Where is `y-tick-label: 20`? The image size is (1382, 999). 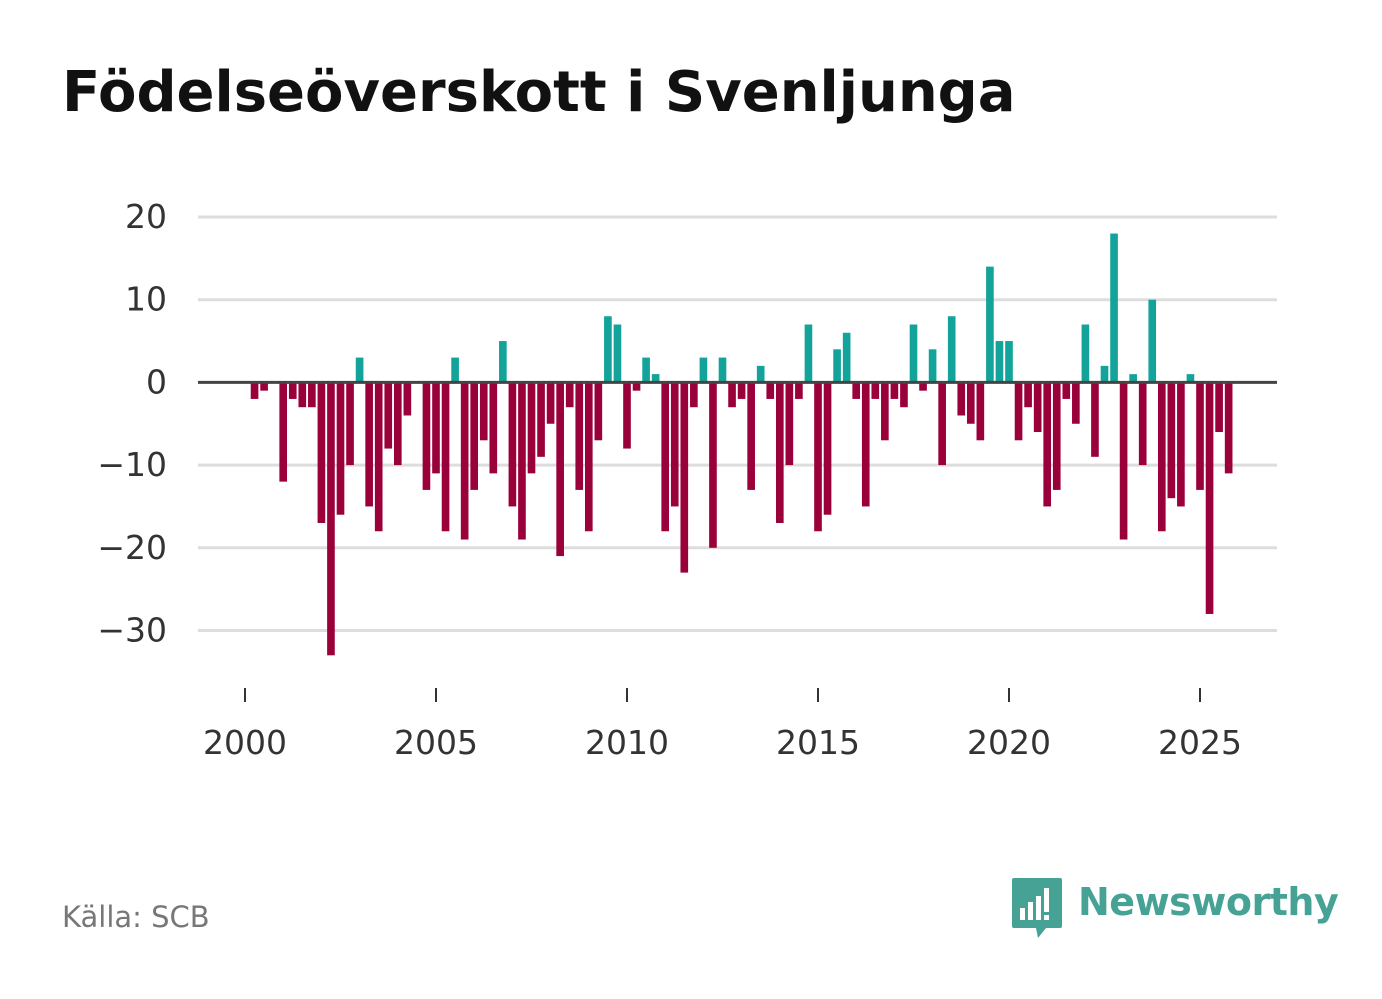
y-tick-label: 20 is located at coordinates (146, 216).